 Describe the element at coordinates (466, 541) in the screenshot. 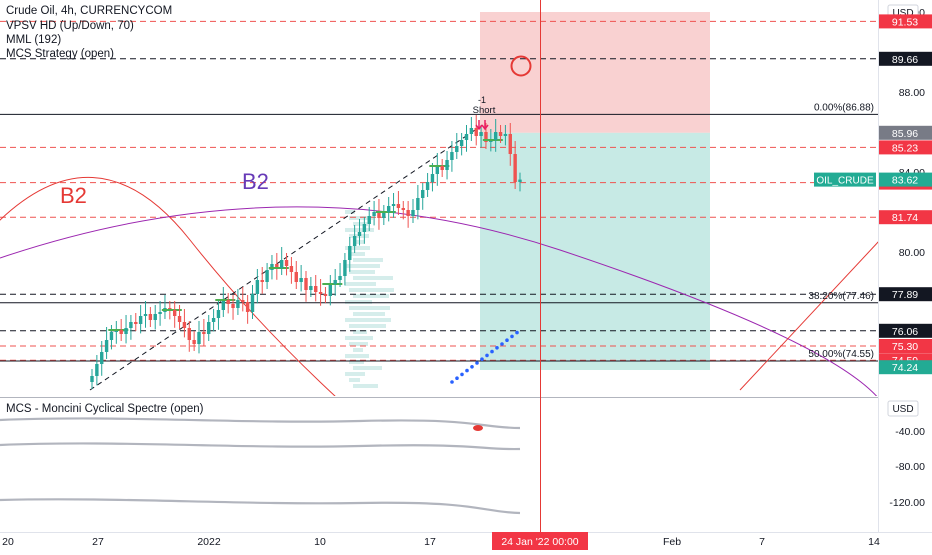

I see `time-axis-background` at that location.